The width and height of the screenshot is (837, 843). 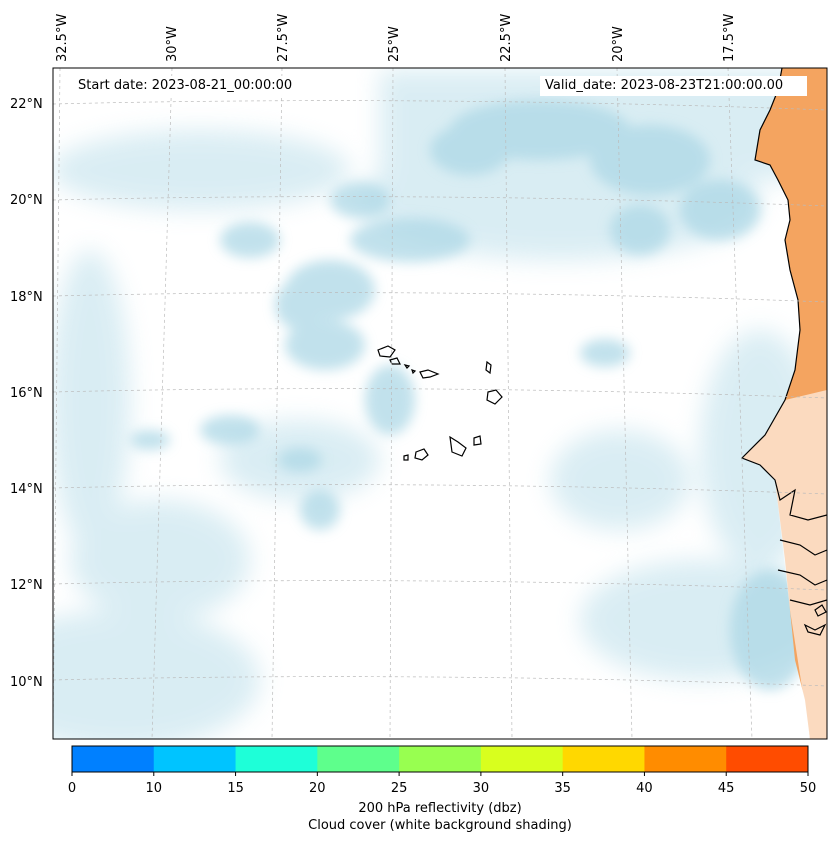 I want to click on lat-label: 12°N, so click(x=26, y=585).